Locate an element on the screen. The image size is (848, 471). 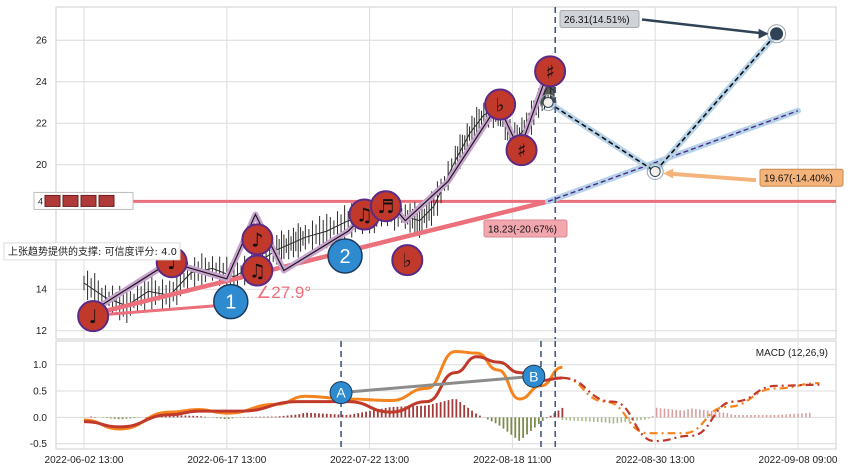
annotation-up-arrowhead is located at coordinates (763, 33).